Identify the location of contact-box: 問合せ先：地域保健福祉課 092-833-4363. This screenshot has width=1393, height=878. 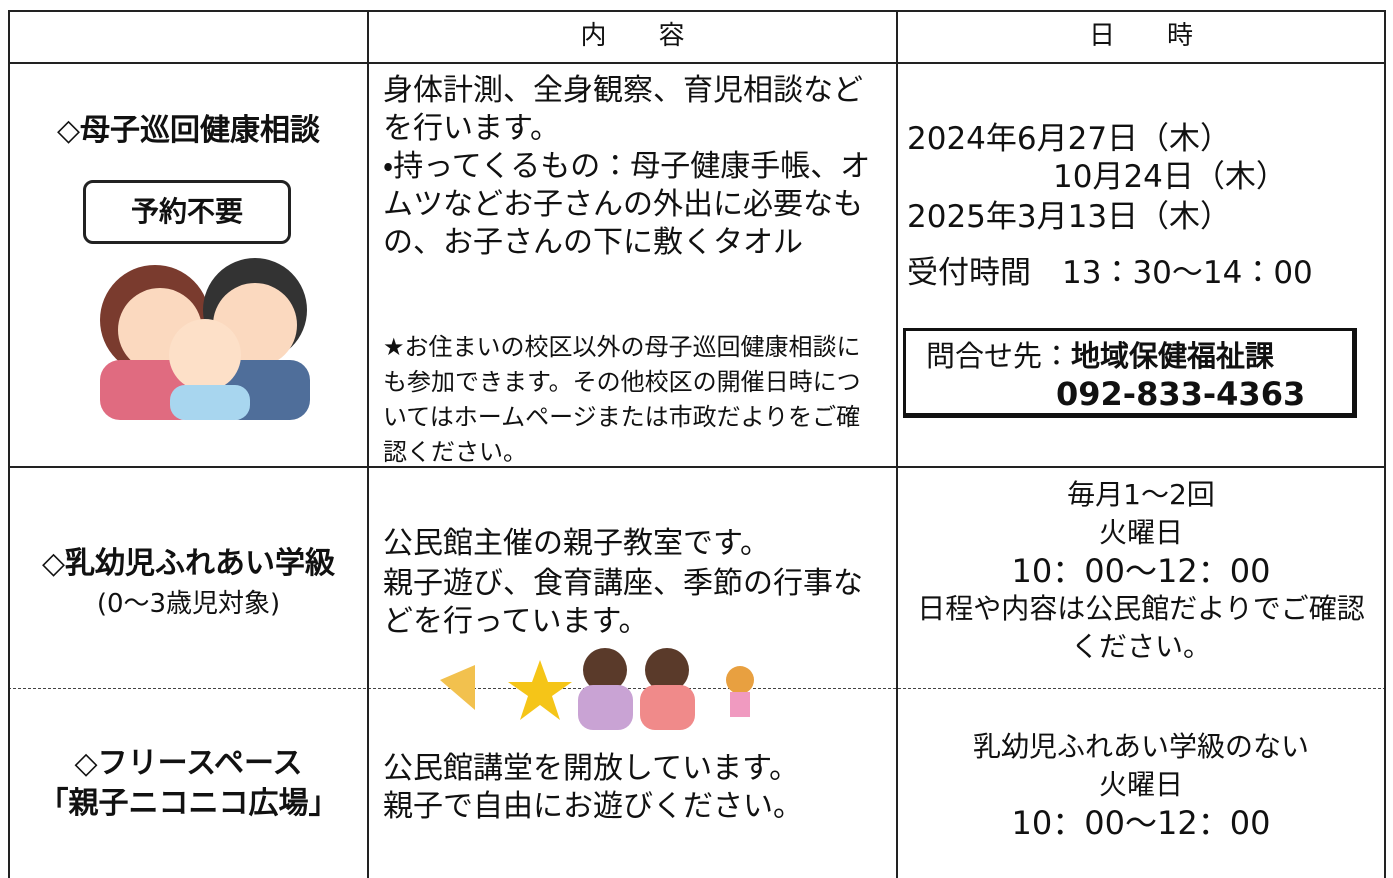
(1130, 373).